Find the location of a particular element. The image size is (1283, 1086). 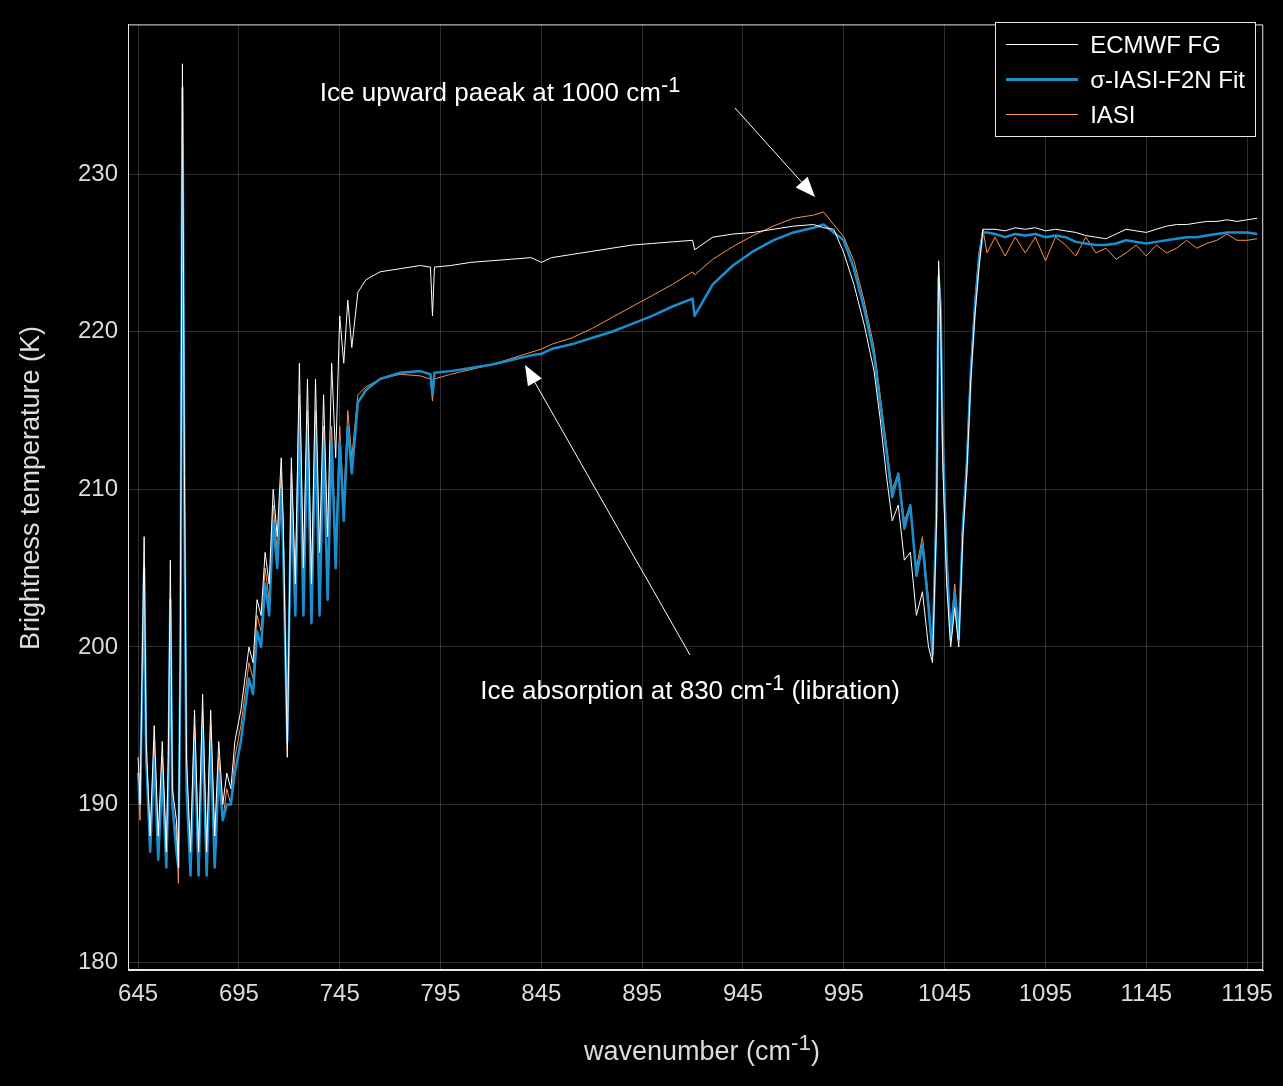

y-axis-title: Brightness temperature (K) is located at coordinates (30, 487).